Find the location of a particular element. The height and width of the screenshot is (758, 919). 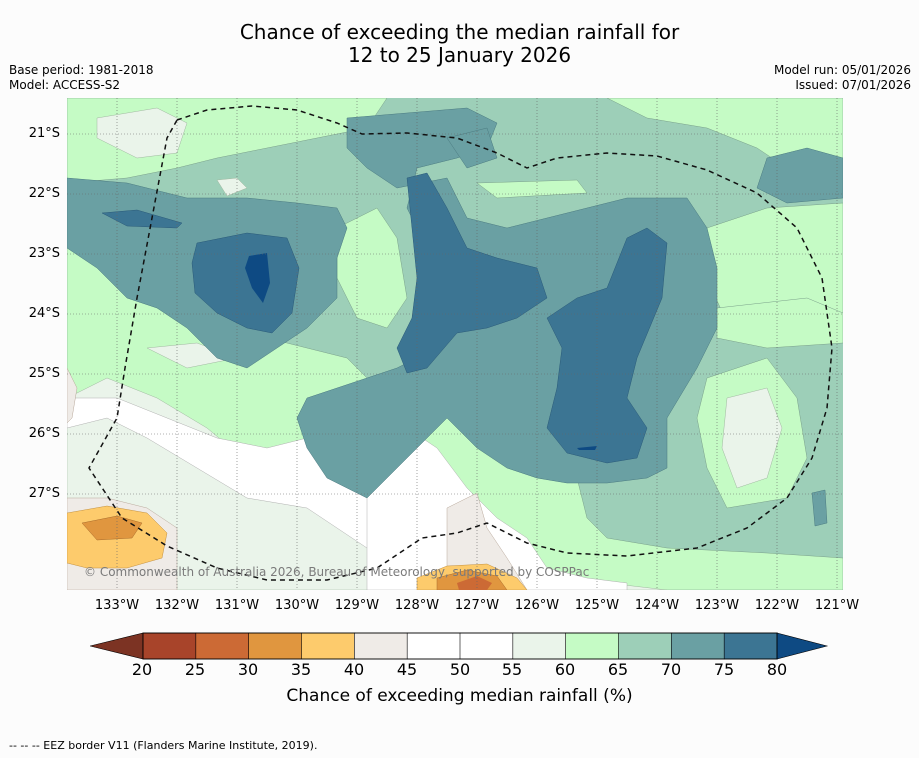

colorbar-frame is located at coordinates (460, 646).